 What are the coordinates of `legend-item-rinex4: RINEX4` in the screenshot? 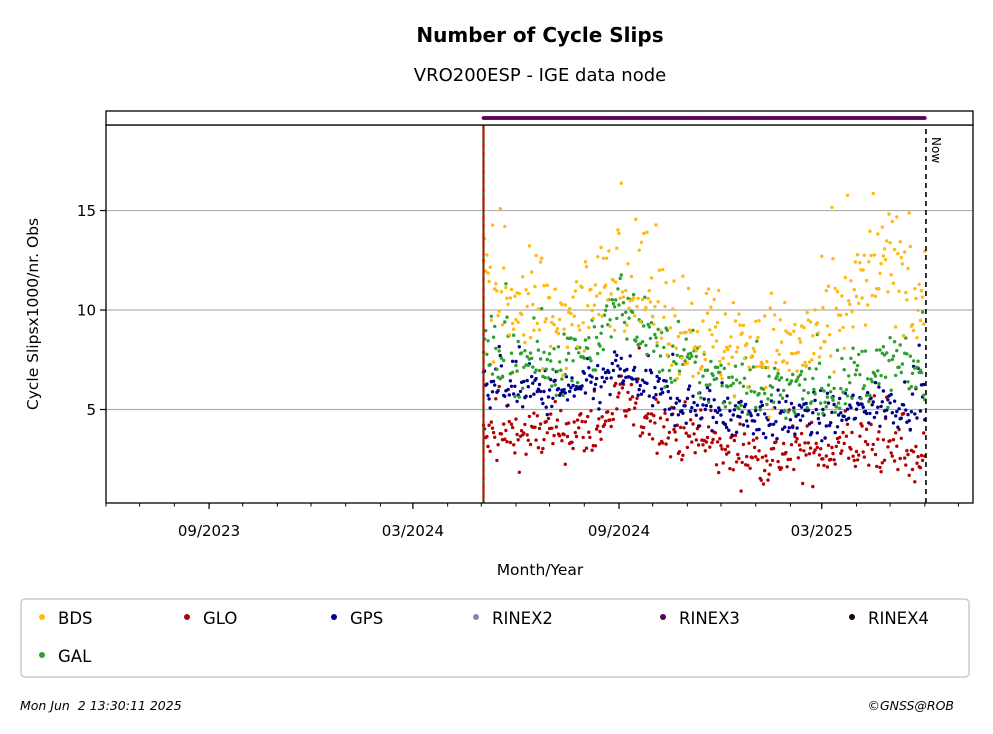 It's located at (889, 618).